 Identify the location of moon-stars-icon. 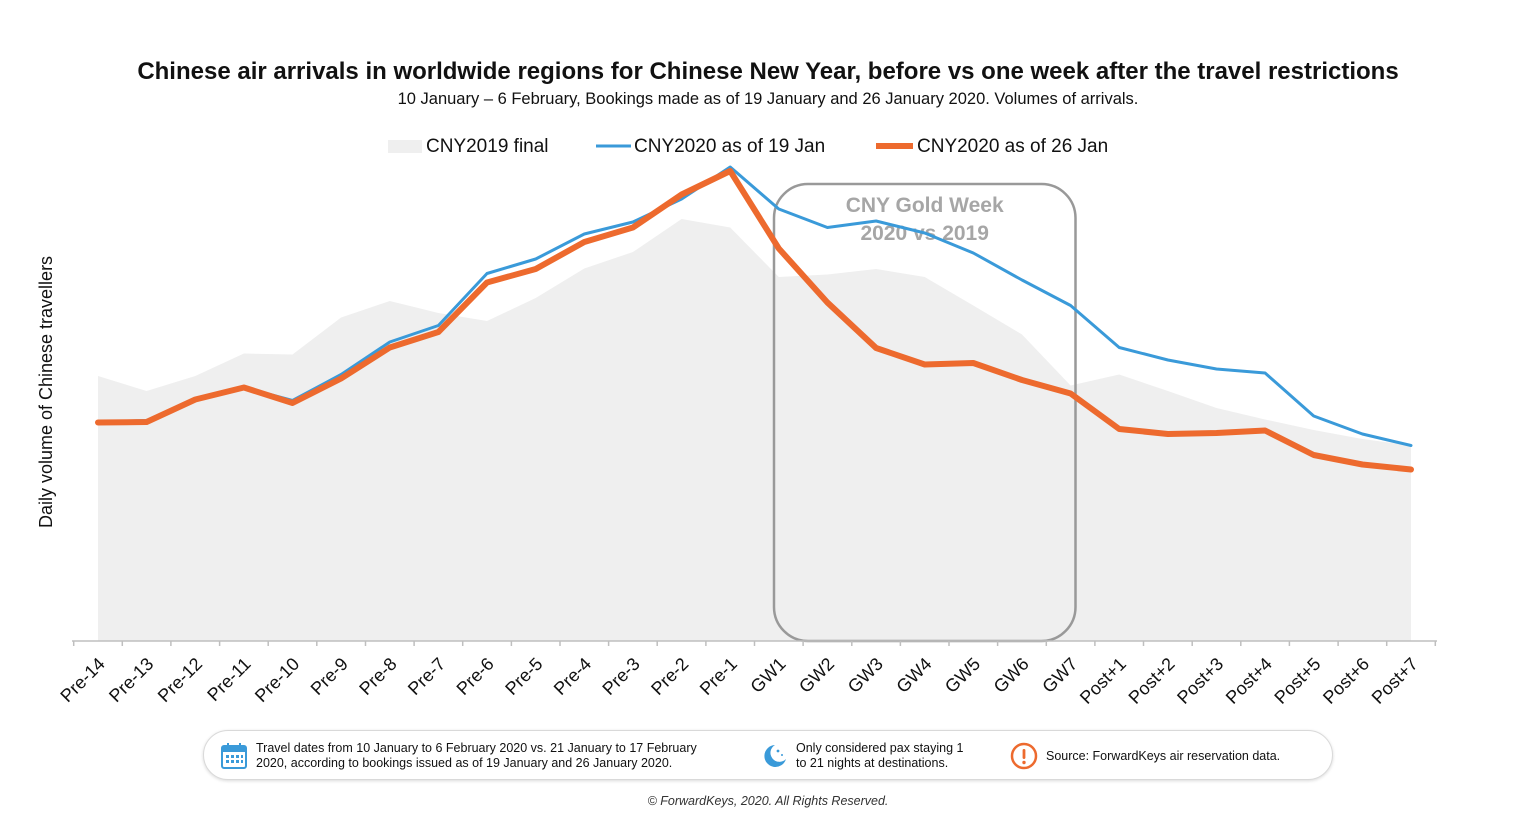
(775, 756).